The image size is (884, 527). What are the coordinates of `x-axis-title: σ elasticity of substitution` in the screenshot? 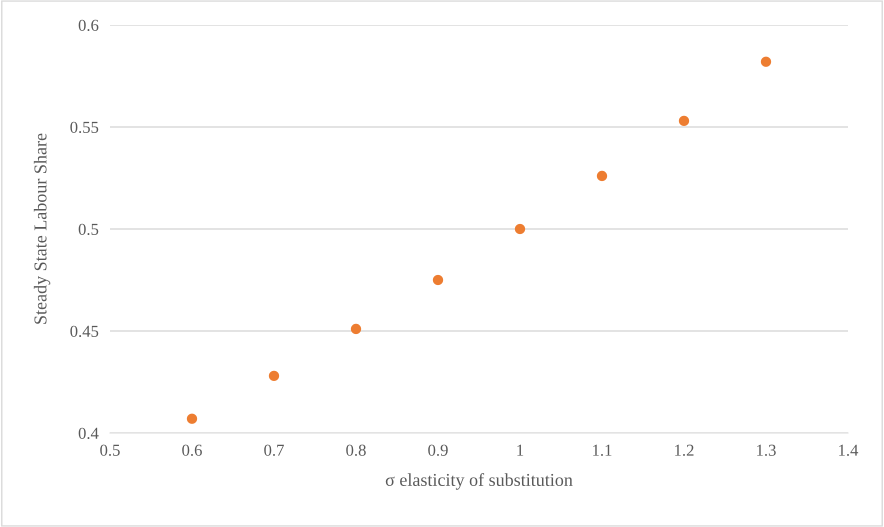 It's located at (479, 481).